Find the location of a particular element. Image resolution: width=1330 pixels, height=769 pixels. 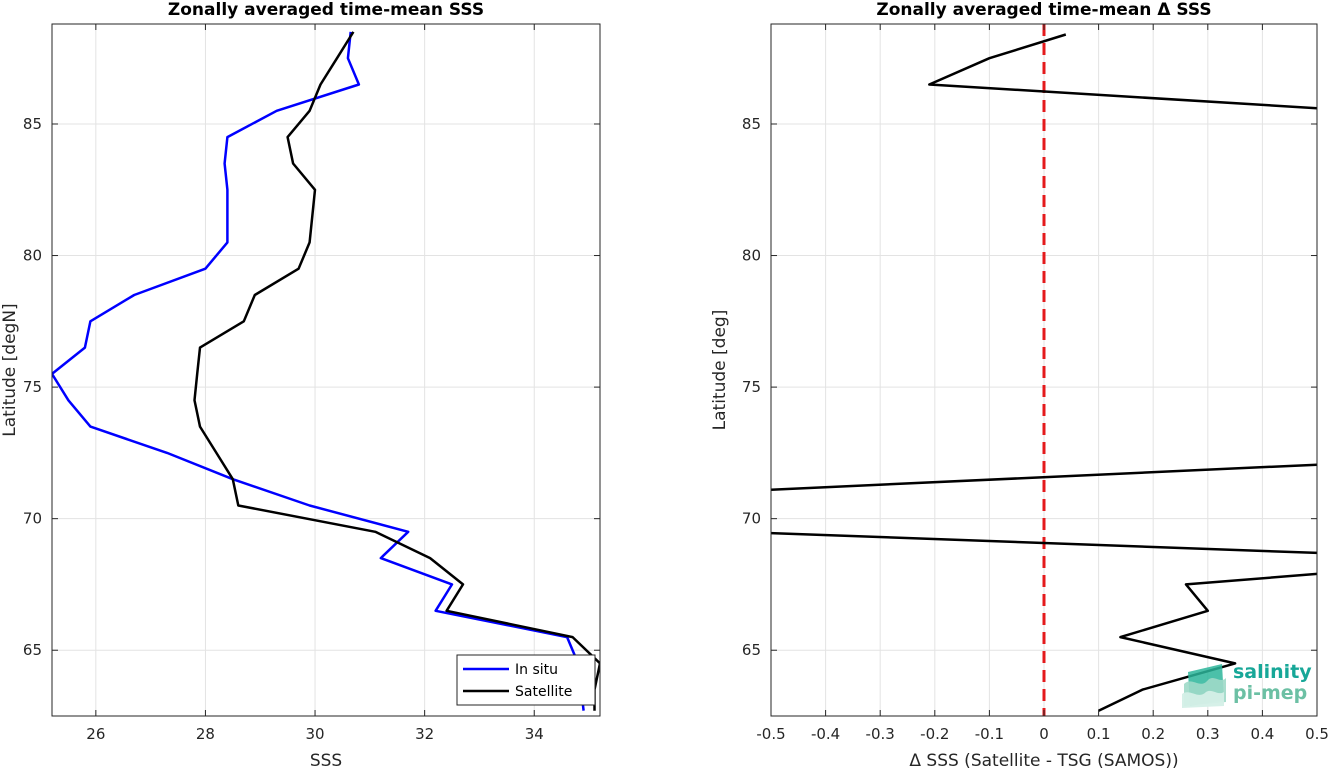

x-tick-label: 0 is located at coordinates (1044, 734).